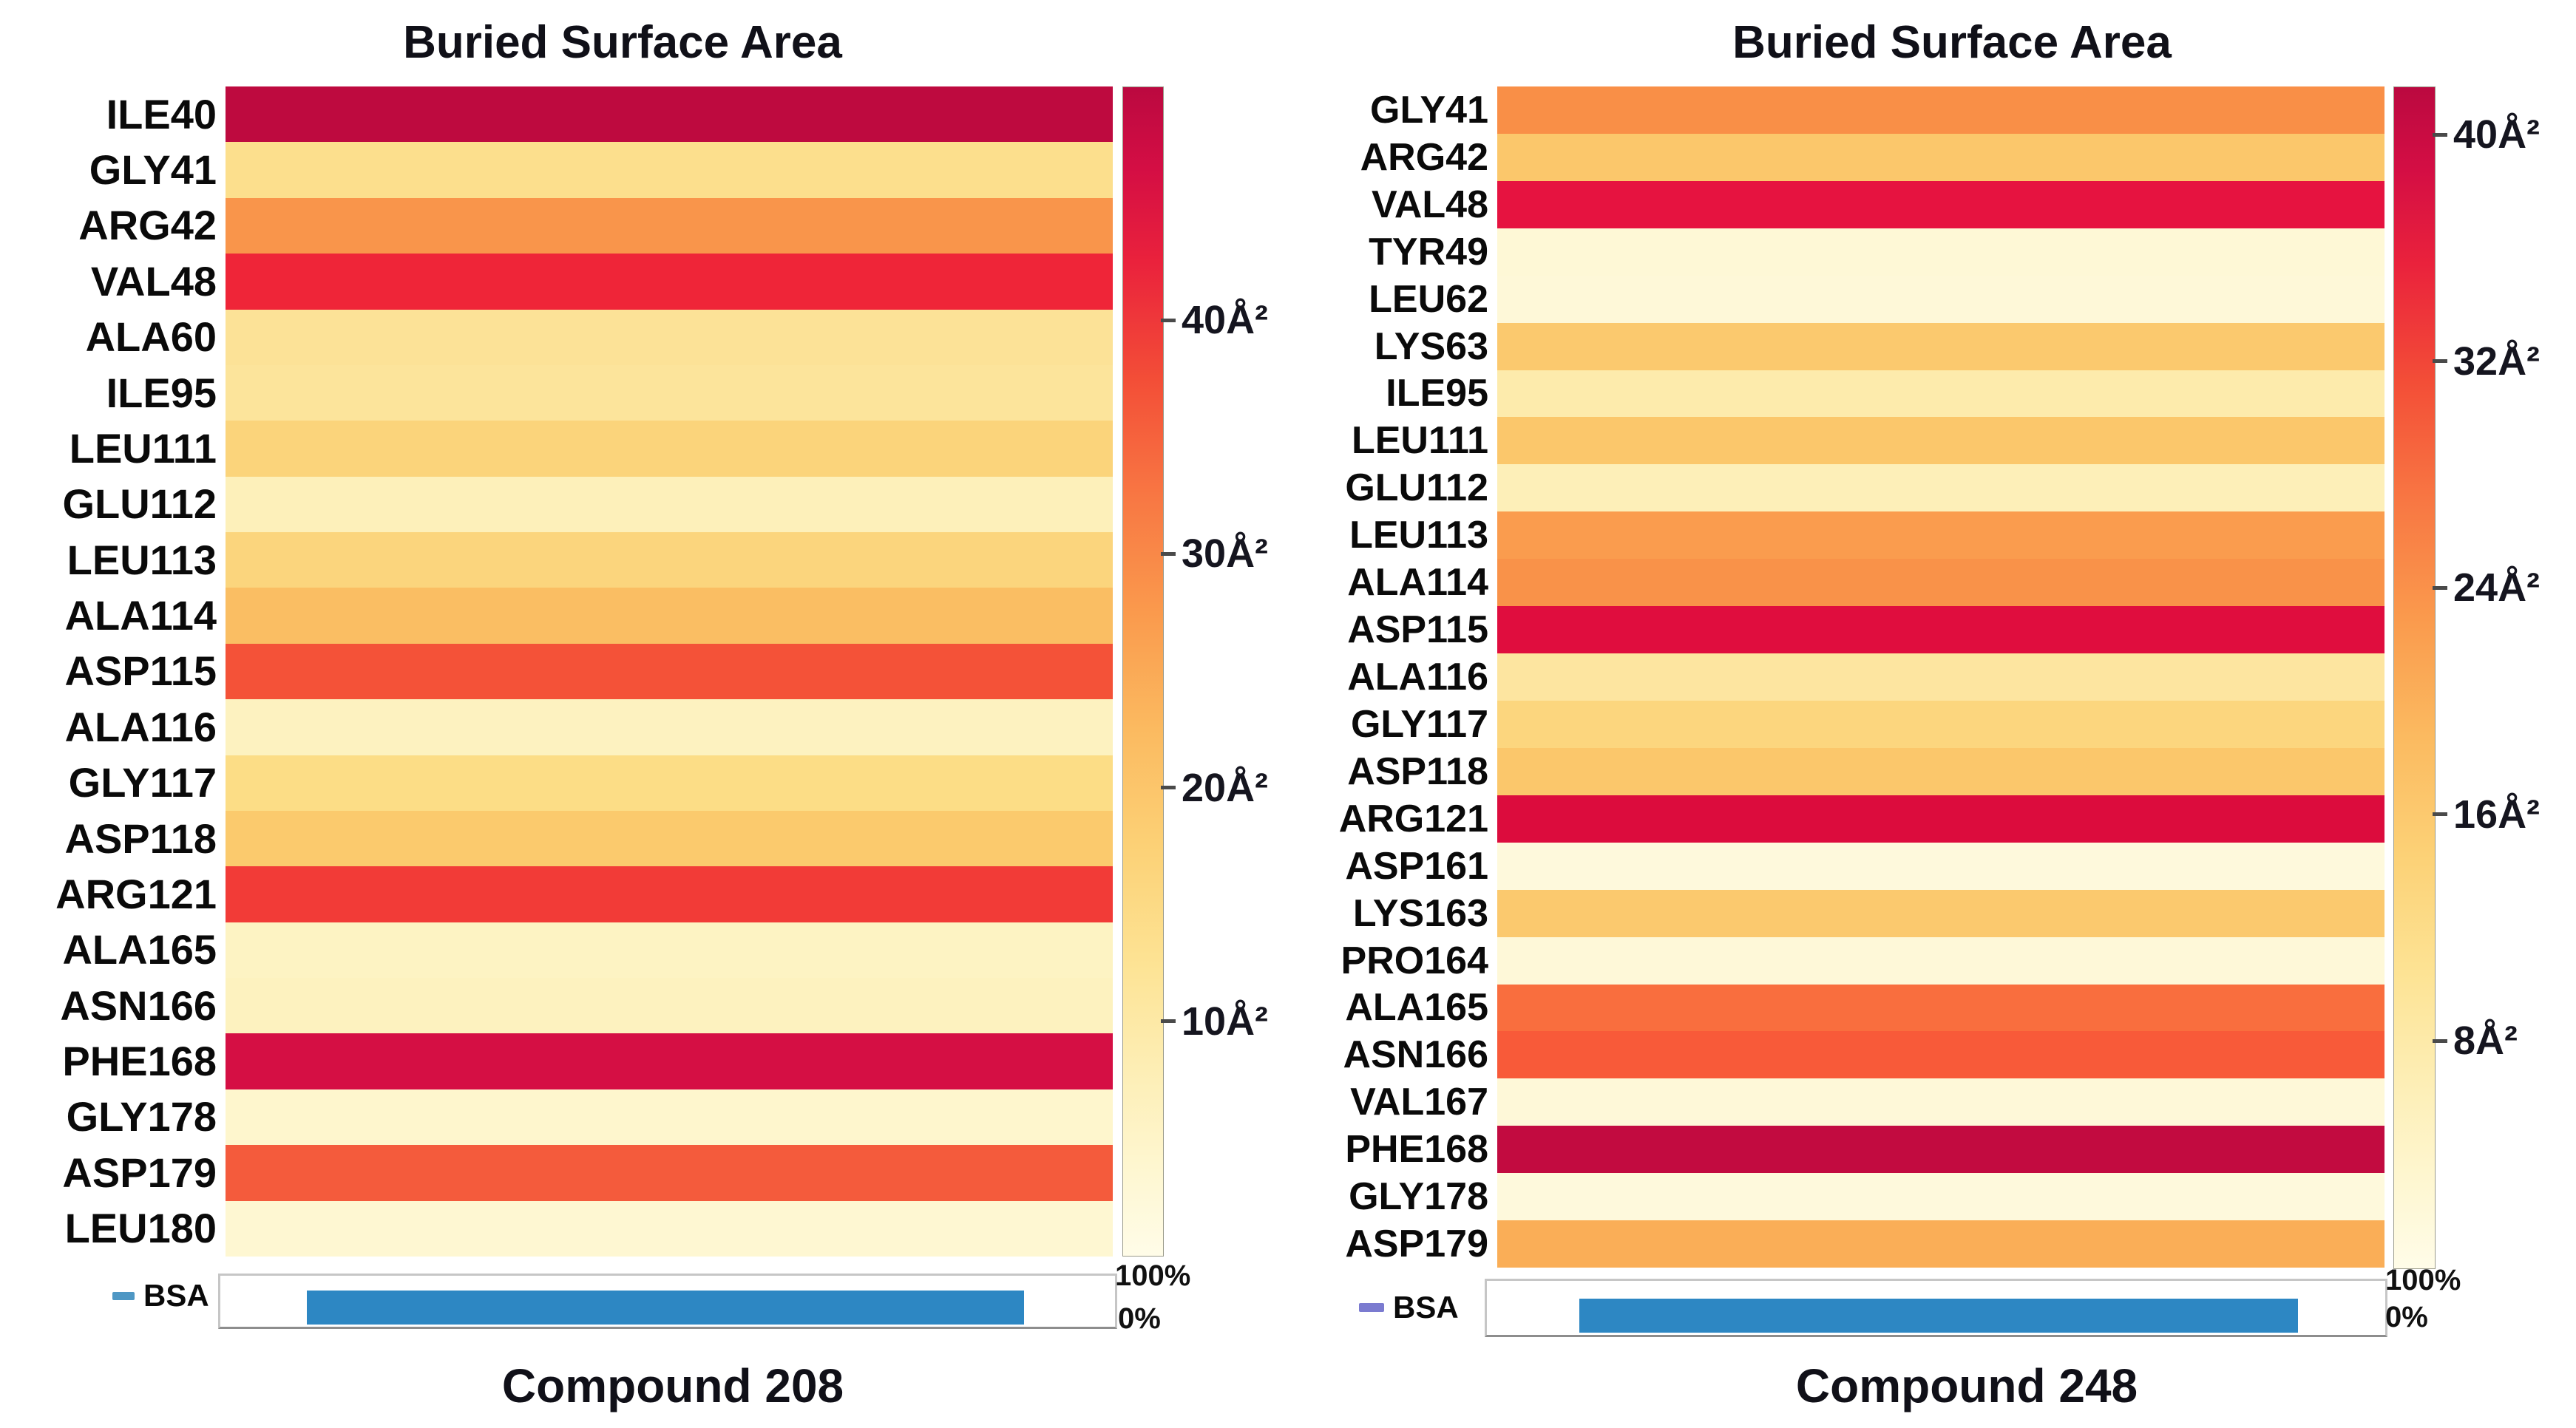  Describe the element at coordinates (1417, 630) in the screenshot. I see `residue-label: ASP115` at that location.